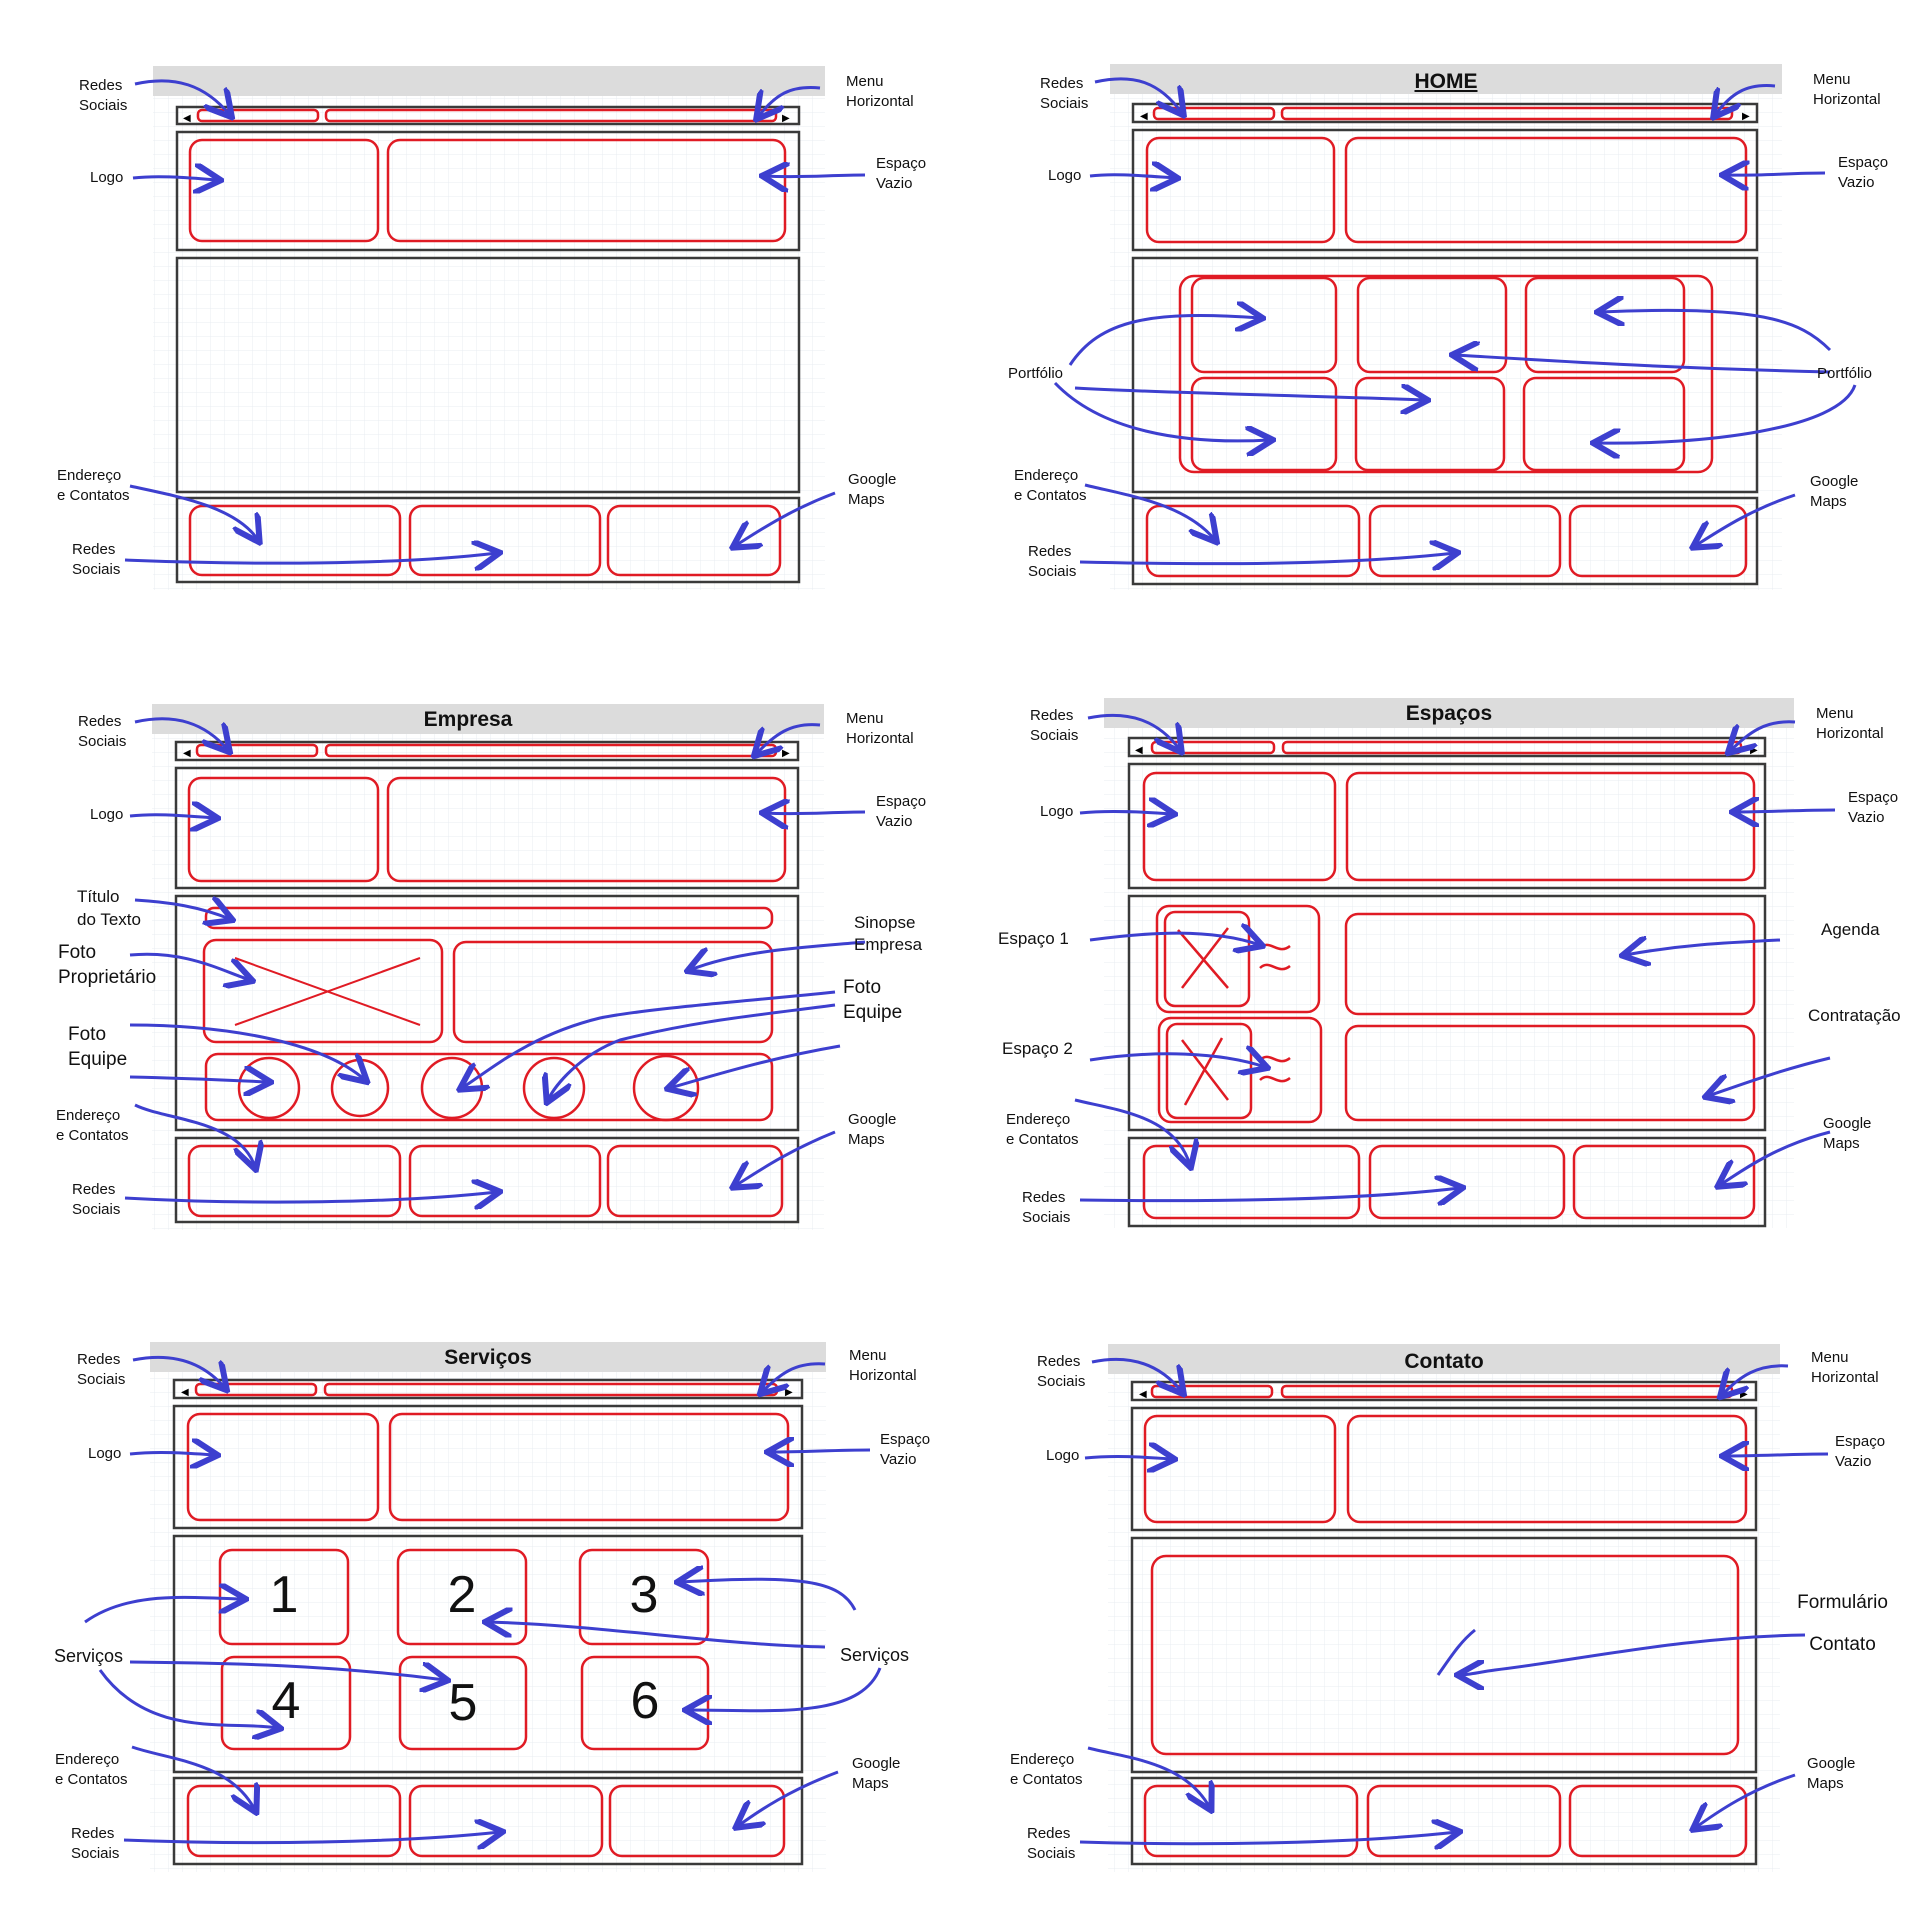 Image resolution: width=1920 pixels, height=1920 pixels. Describe the element at coordinates (495, 967) in the screenshot. I see `wireframe-empresa-drawing: ◀ ▶` at that location.